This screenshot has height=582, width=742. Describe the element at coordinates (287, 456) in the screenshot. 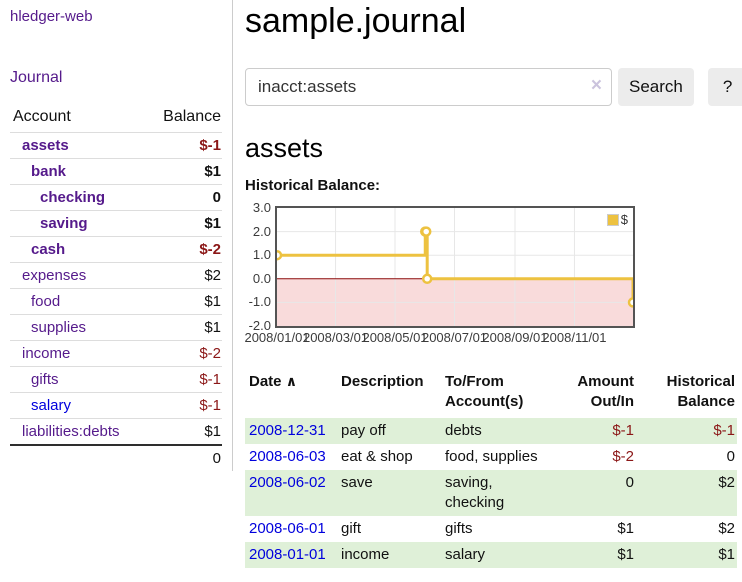

I see `date-link: 2008-06-03` at that location.